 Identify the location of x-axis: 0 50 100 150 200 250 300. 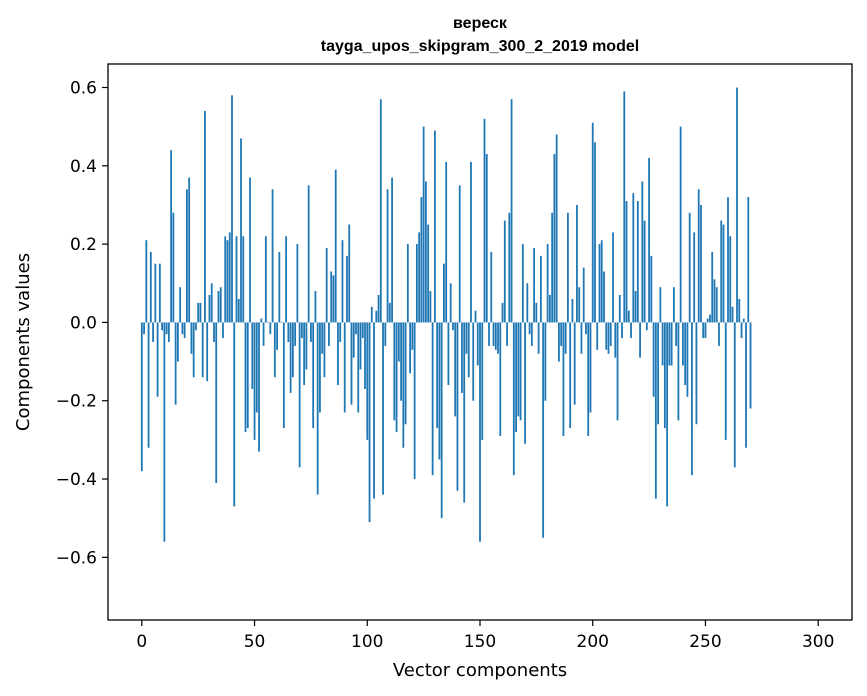
(485, 636).